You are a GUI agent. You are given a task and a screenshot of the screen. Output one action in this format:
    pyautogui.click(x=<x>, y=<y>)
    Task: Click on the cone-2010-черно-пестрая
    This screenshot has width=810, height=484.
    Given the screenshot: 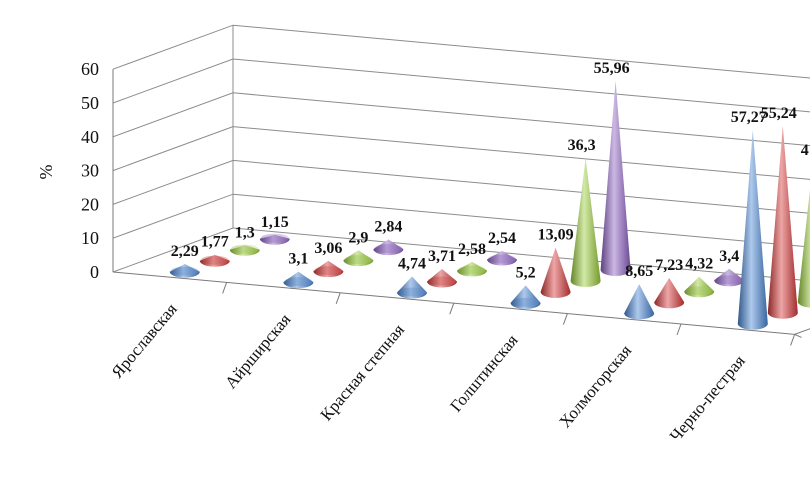 What is the action you would take?
    pyautogui.click(x=752, y=230)
    